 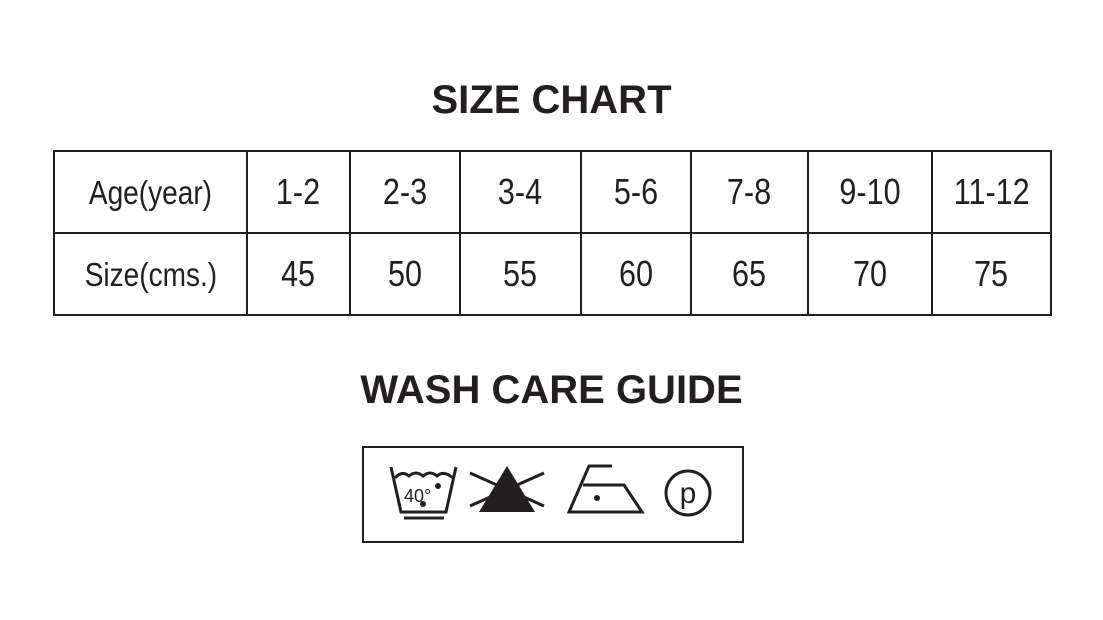 What do you see at coordinates (507, 489) in the screenshot?
I see `do-not-bleach-icon` at bounding box center [507, 489].